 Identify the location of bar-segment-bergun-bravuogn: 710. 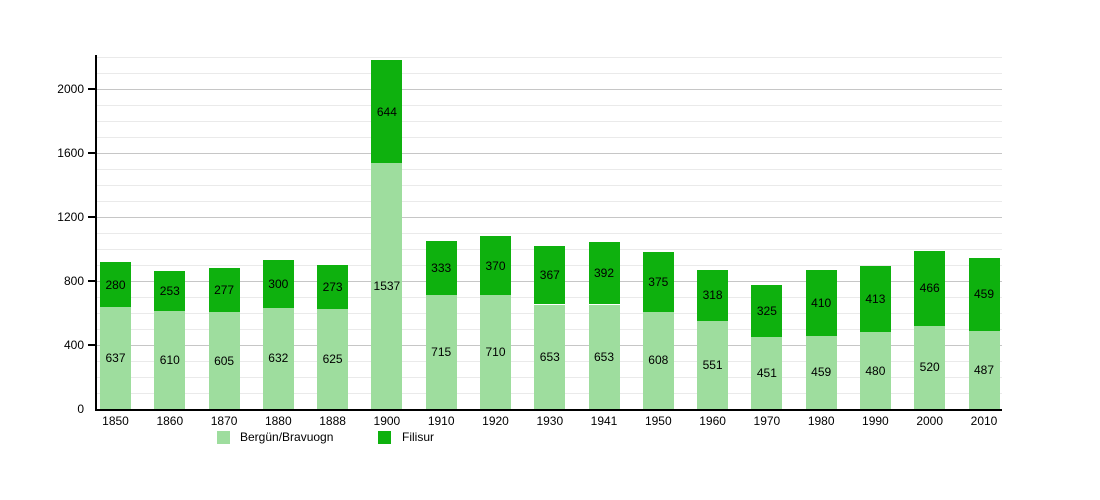
(495, 352).